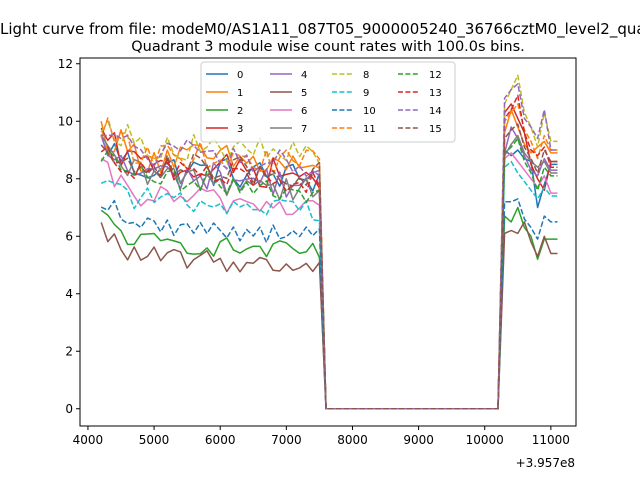  What do you see at coordinates (435, 111) in the screenshot?
I see `legend-label-14: 14` at bounding box center [435, 111].